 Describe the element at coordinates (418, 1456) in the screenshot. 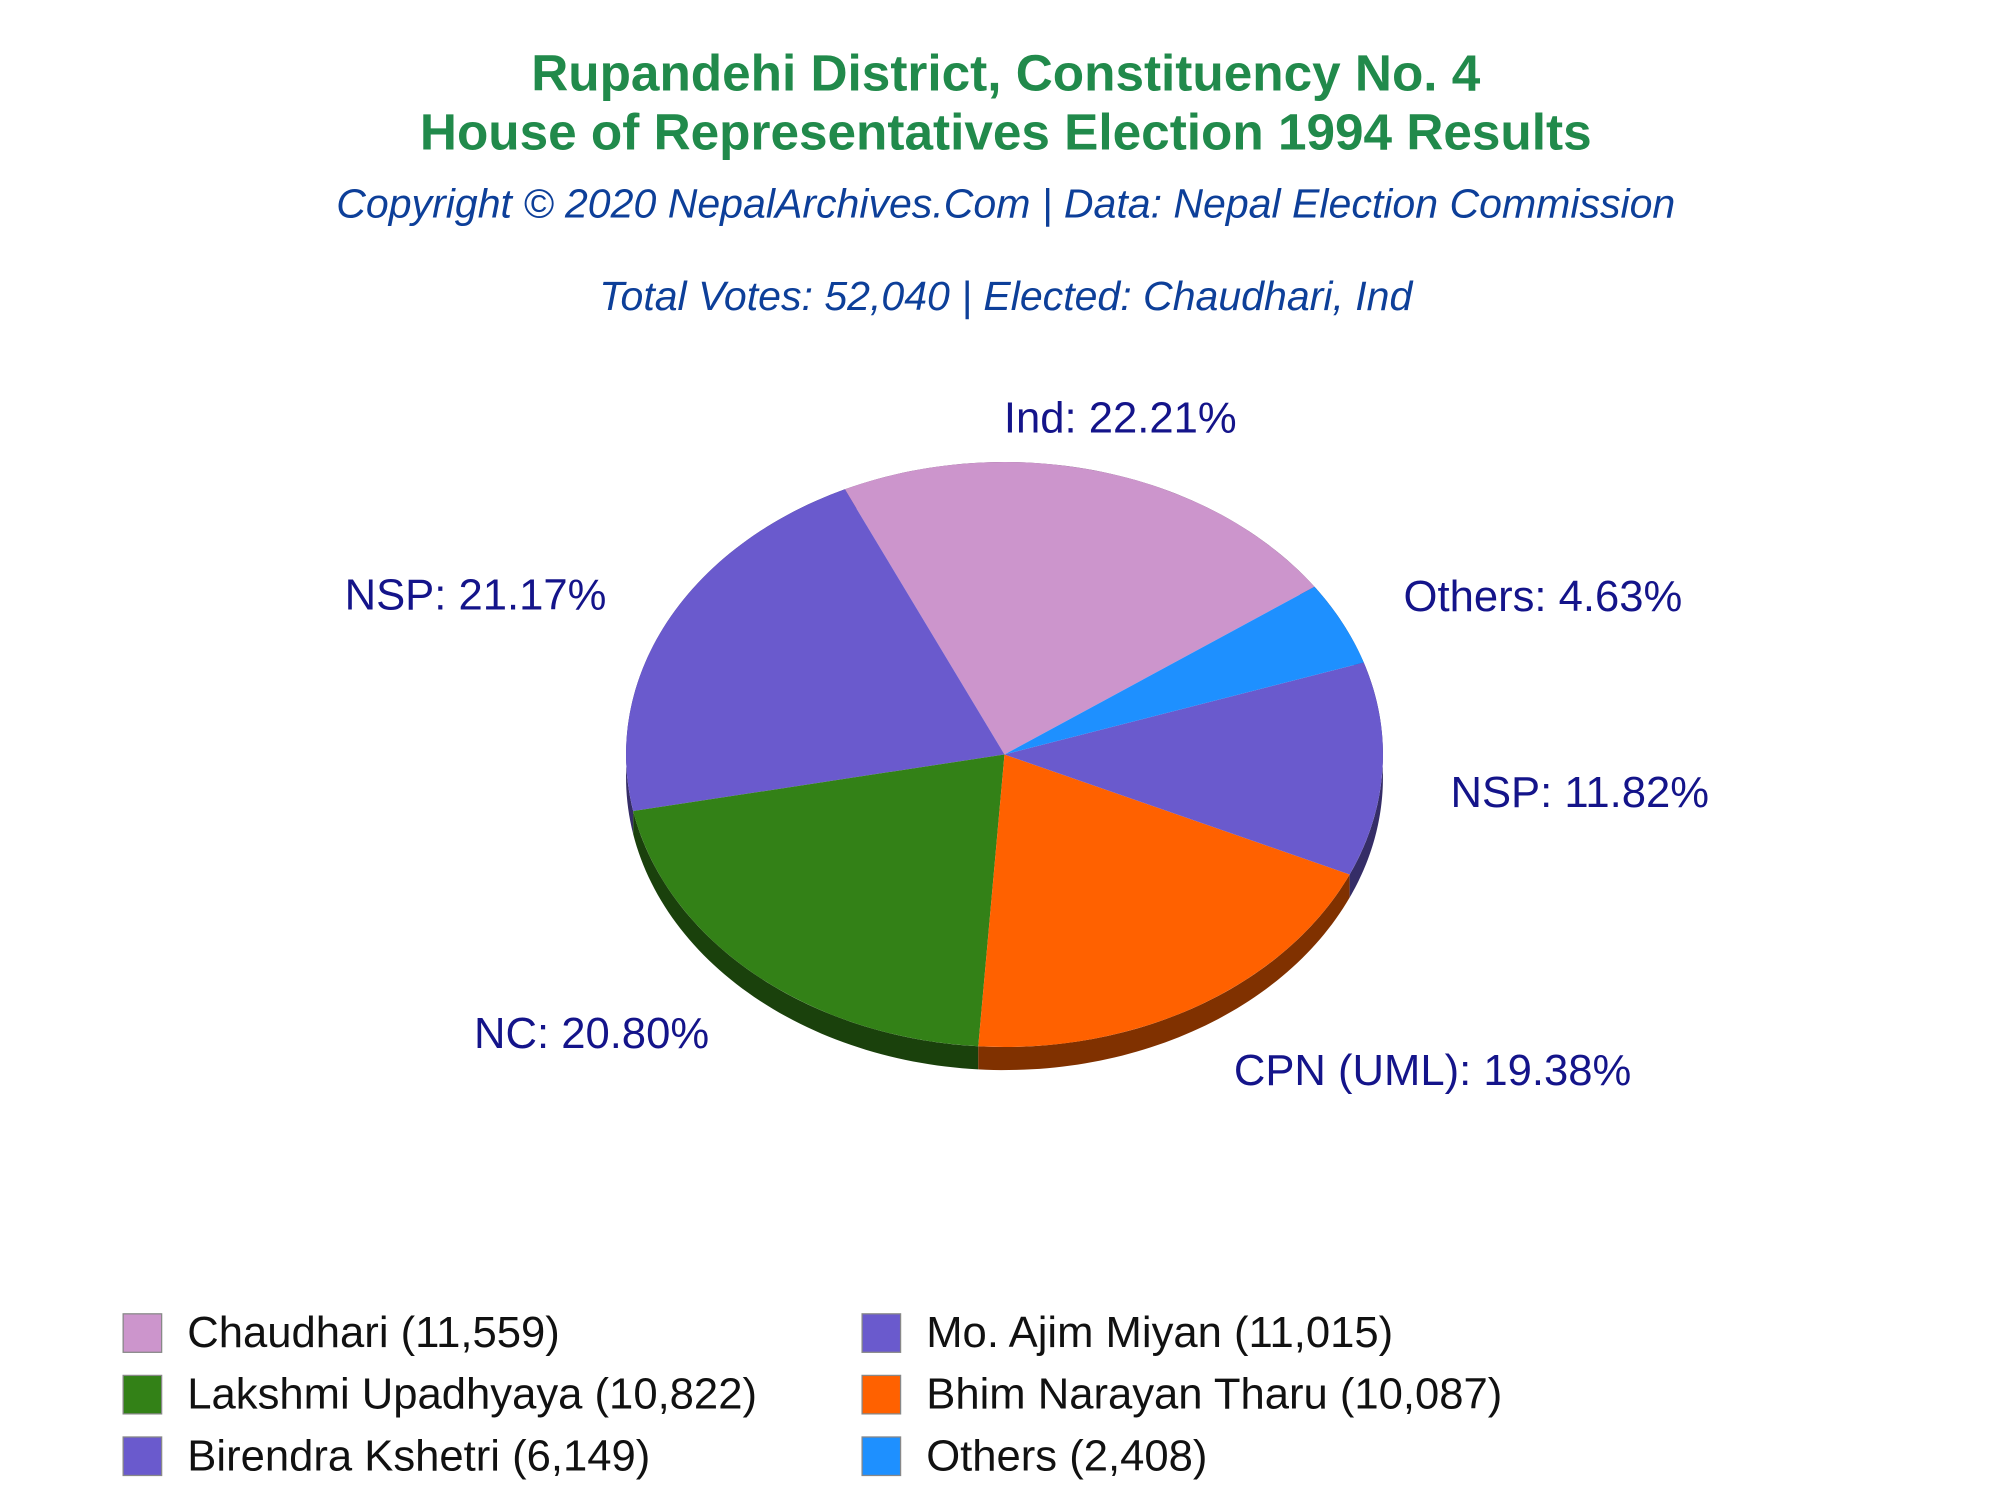

I see `legend-label: Birendra Kshetri (6,149)` at that location.